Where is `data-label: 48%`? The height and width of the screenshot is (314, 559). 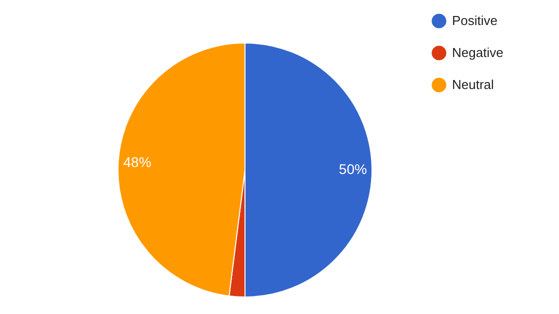 data-label: 48% is located at coordinates (137, 162).